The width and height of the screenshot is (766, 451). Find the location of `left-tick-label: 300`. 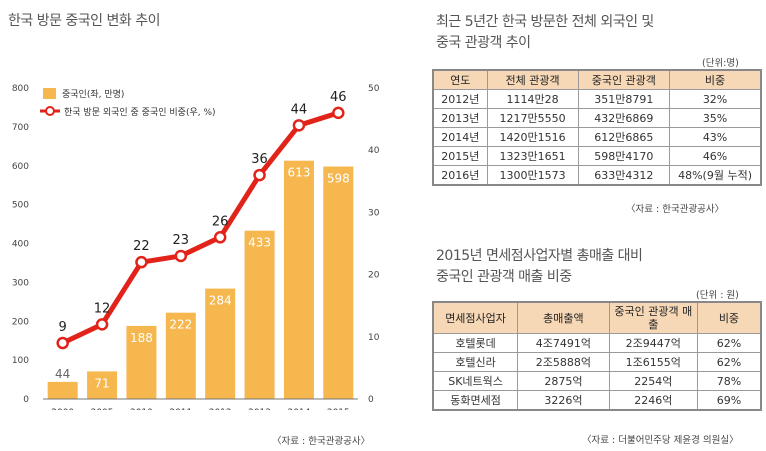

left-tick-label: 300 is located at coordinates (20, 283).